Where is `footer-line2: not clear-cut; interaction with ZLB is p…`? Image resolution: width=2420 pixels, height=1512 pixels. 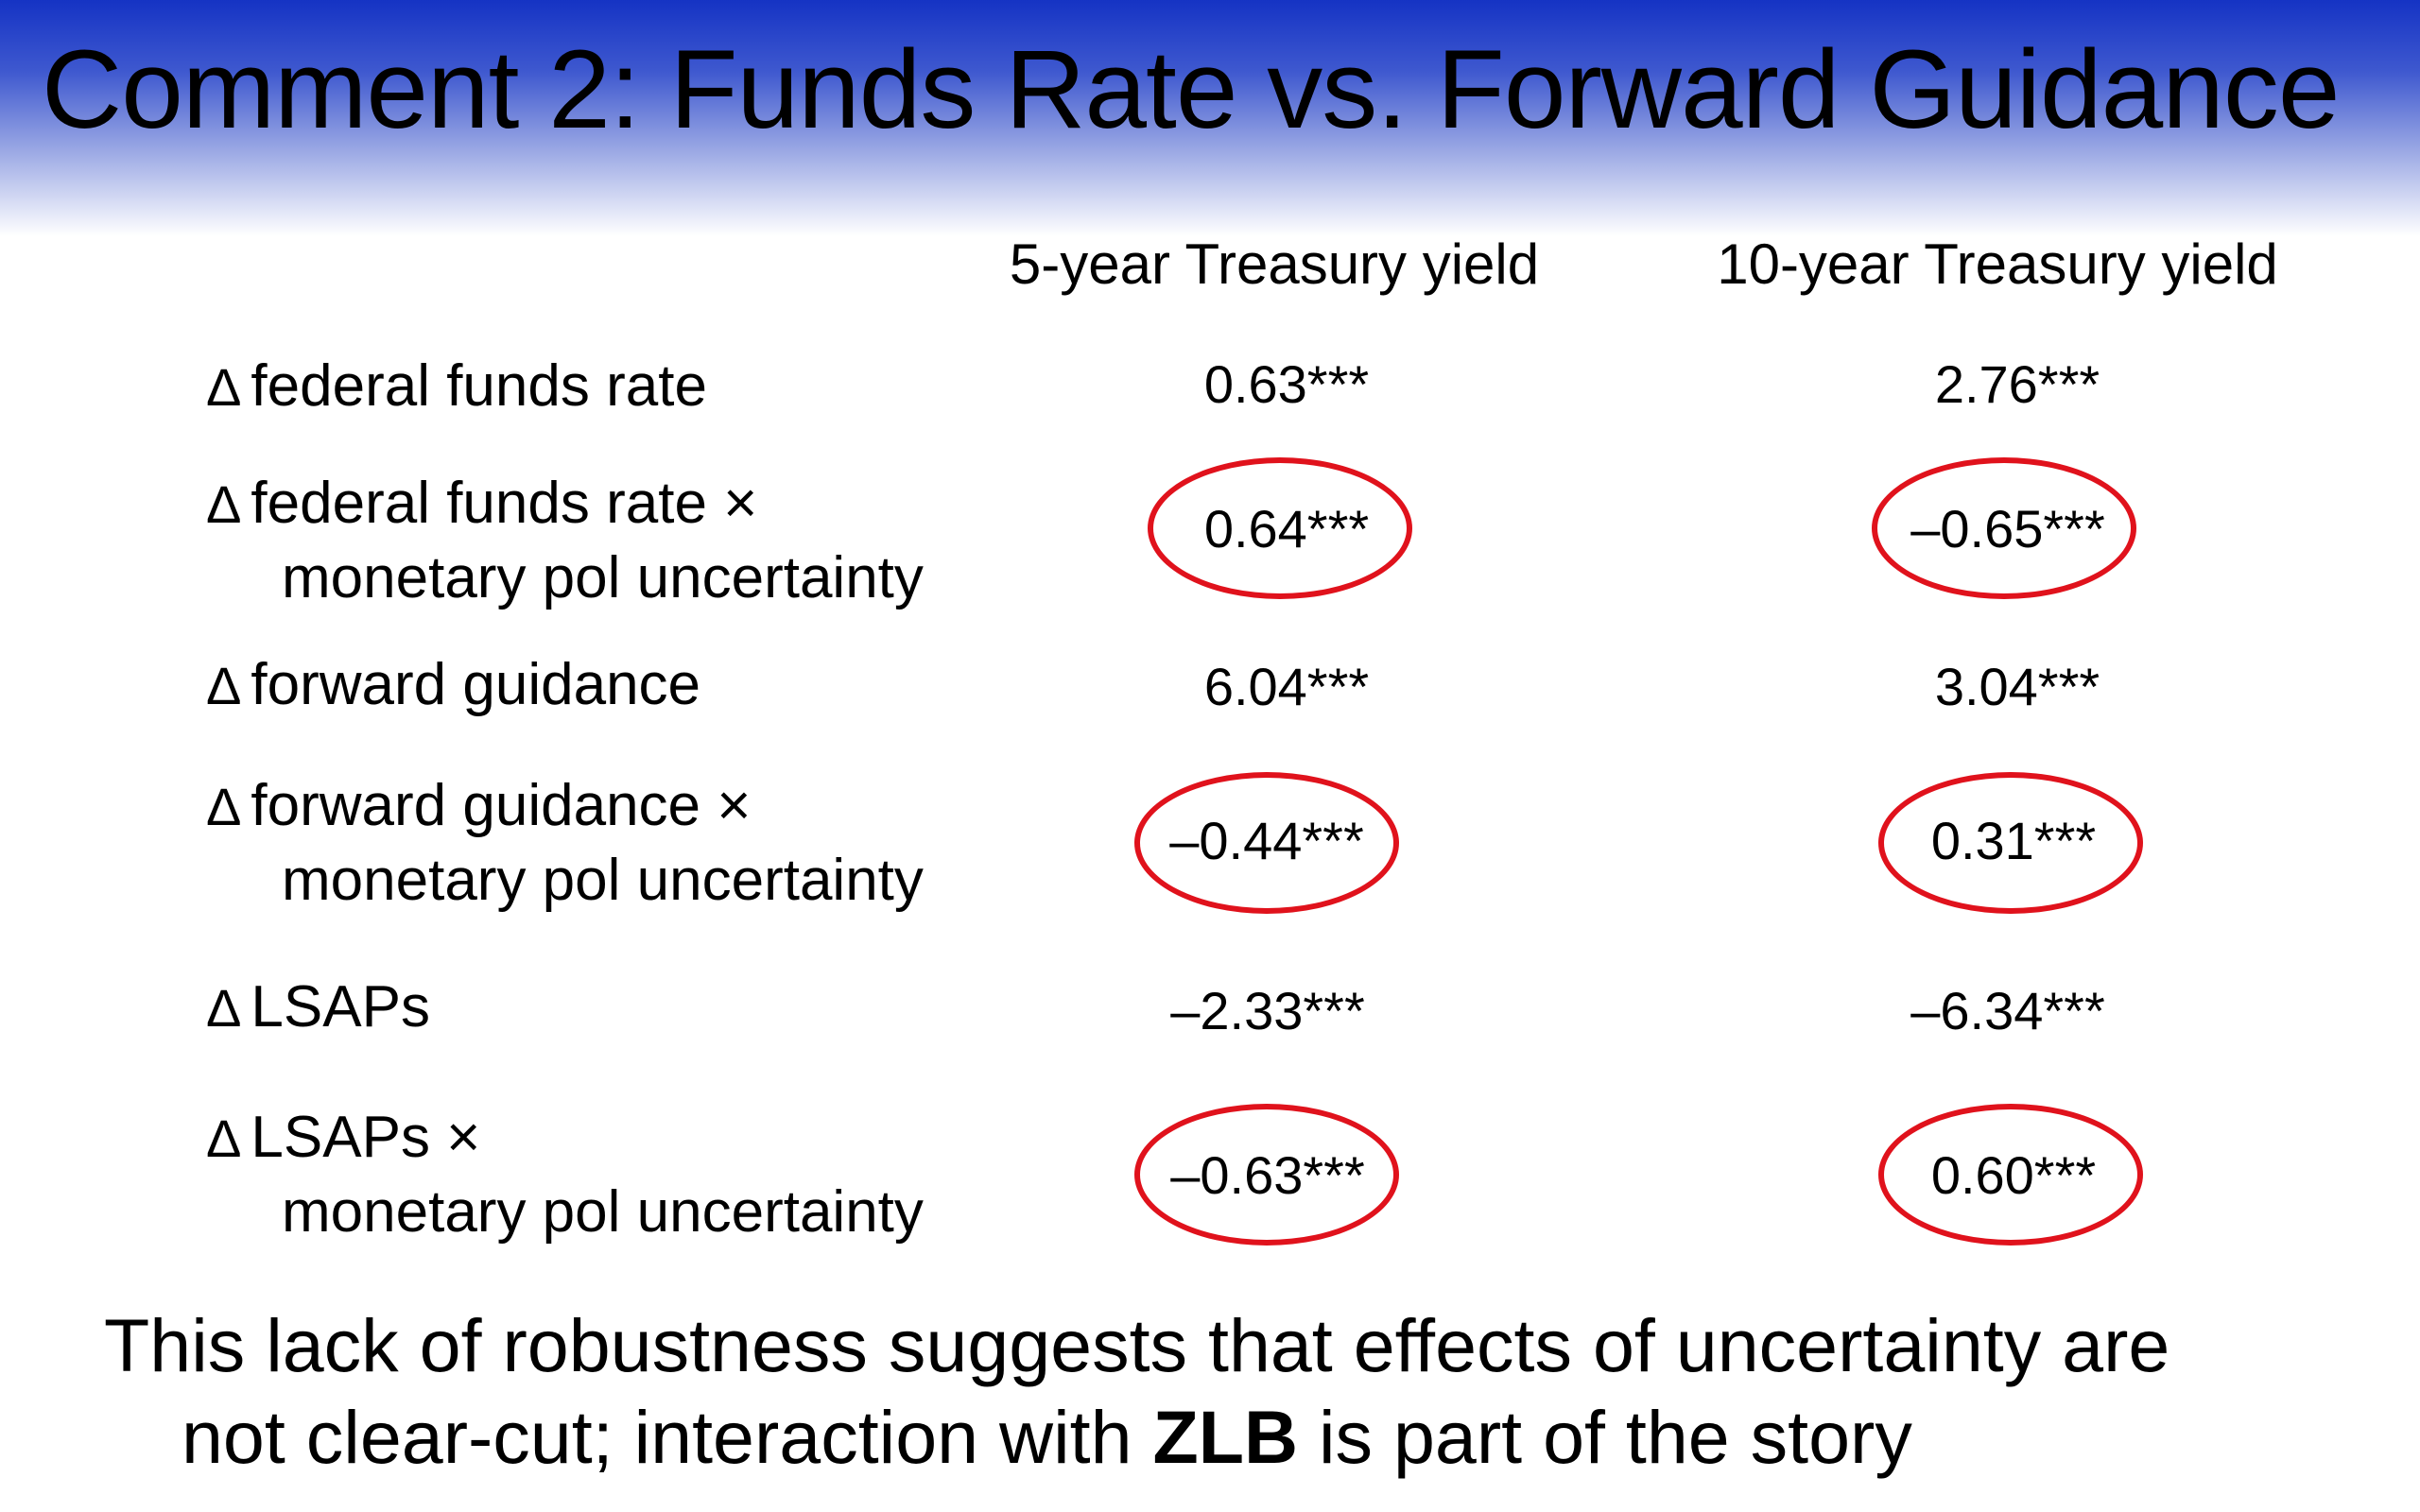
footer-line2: not clear-cut; interaction with ZLB is p… is located at coordinates (1136, 1437).